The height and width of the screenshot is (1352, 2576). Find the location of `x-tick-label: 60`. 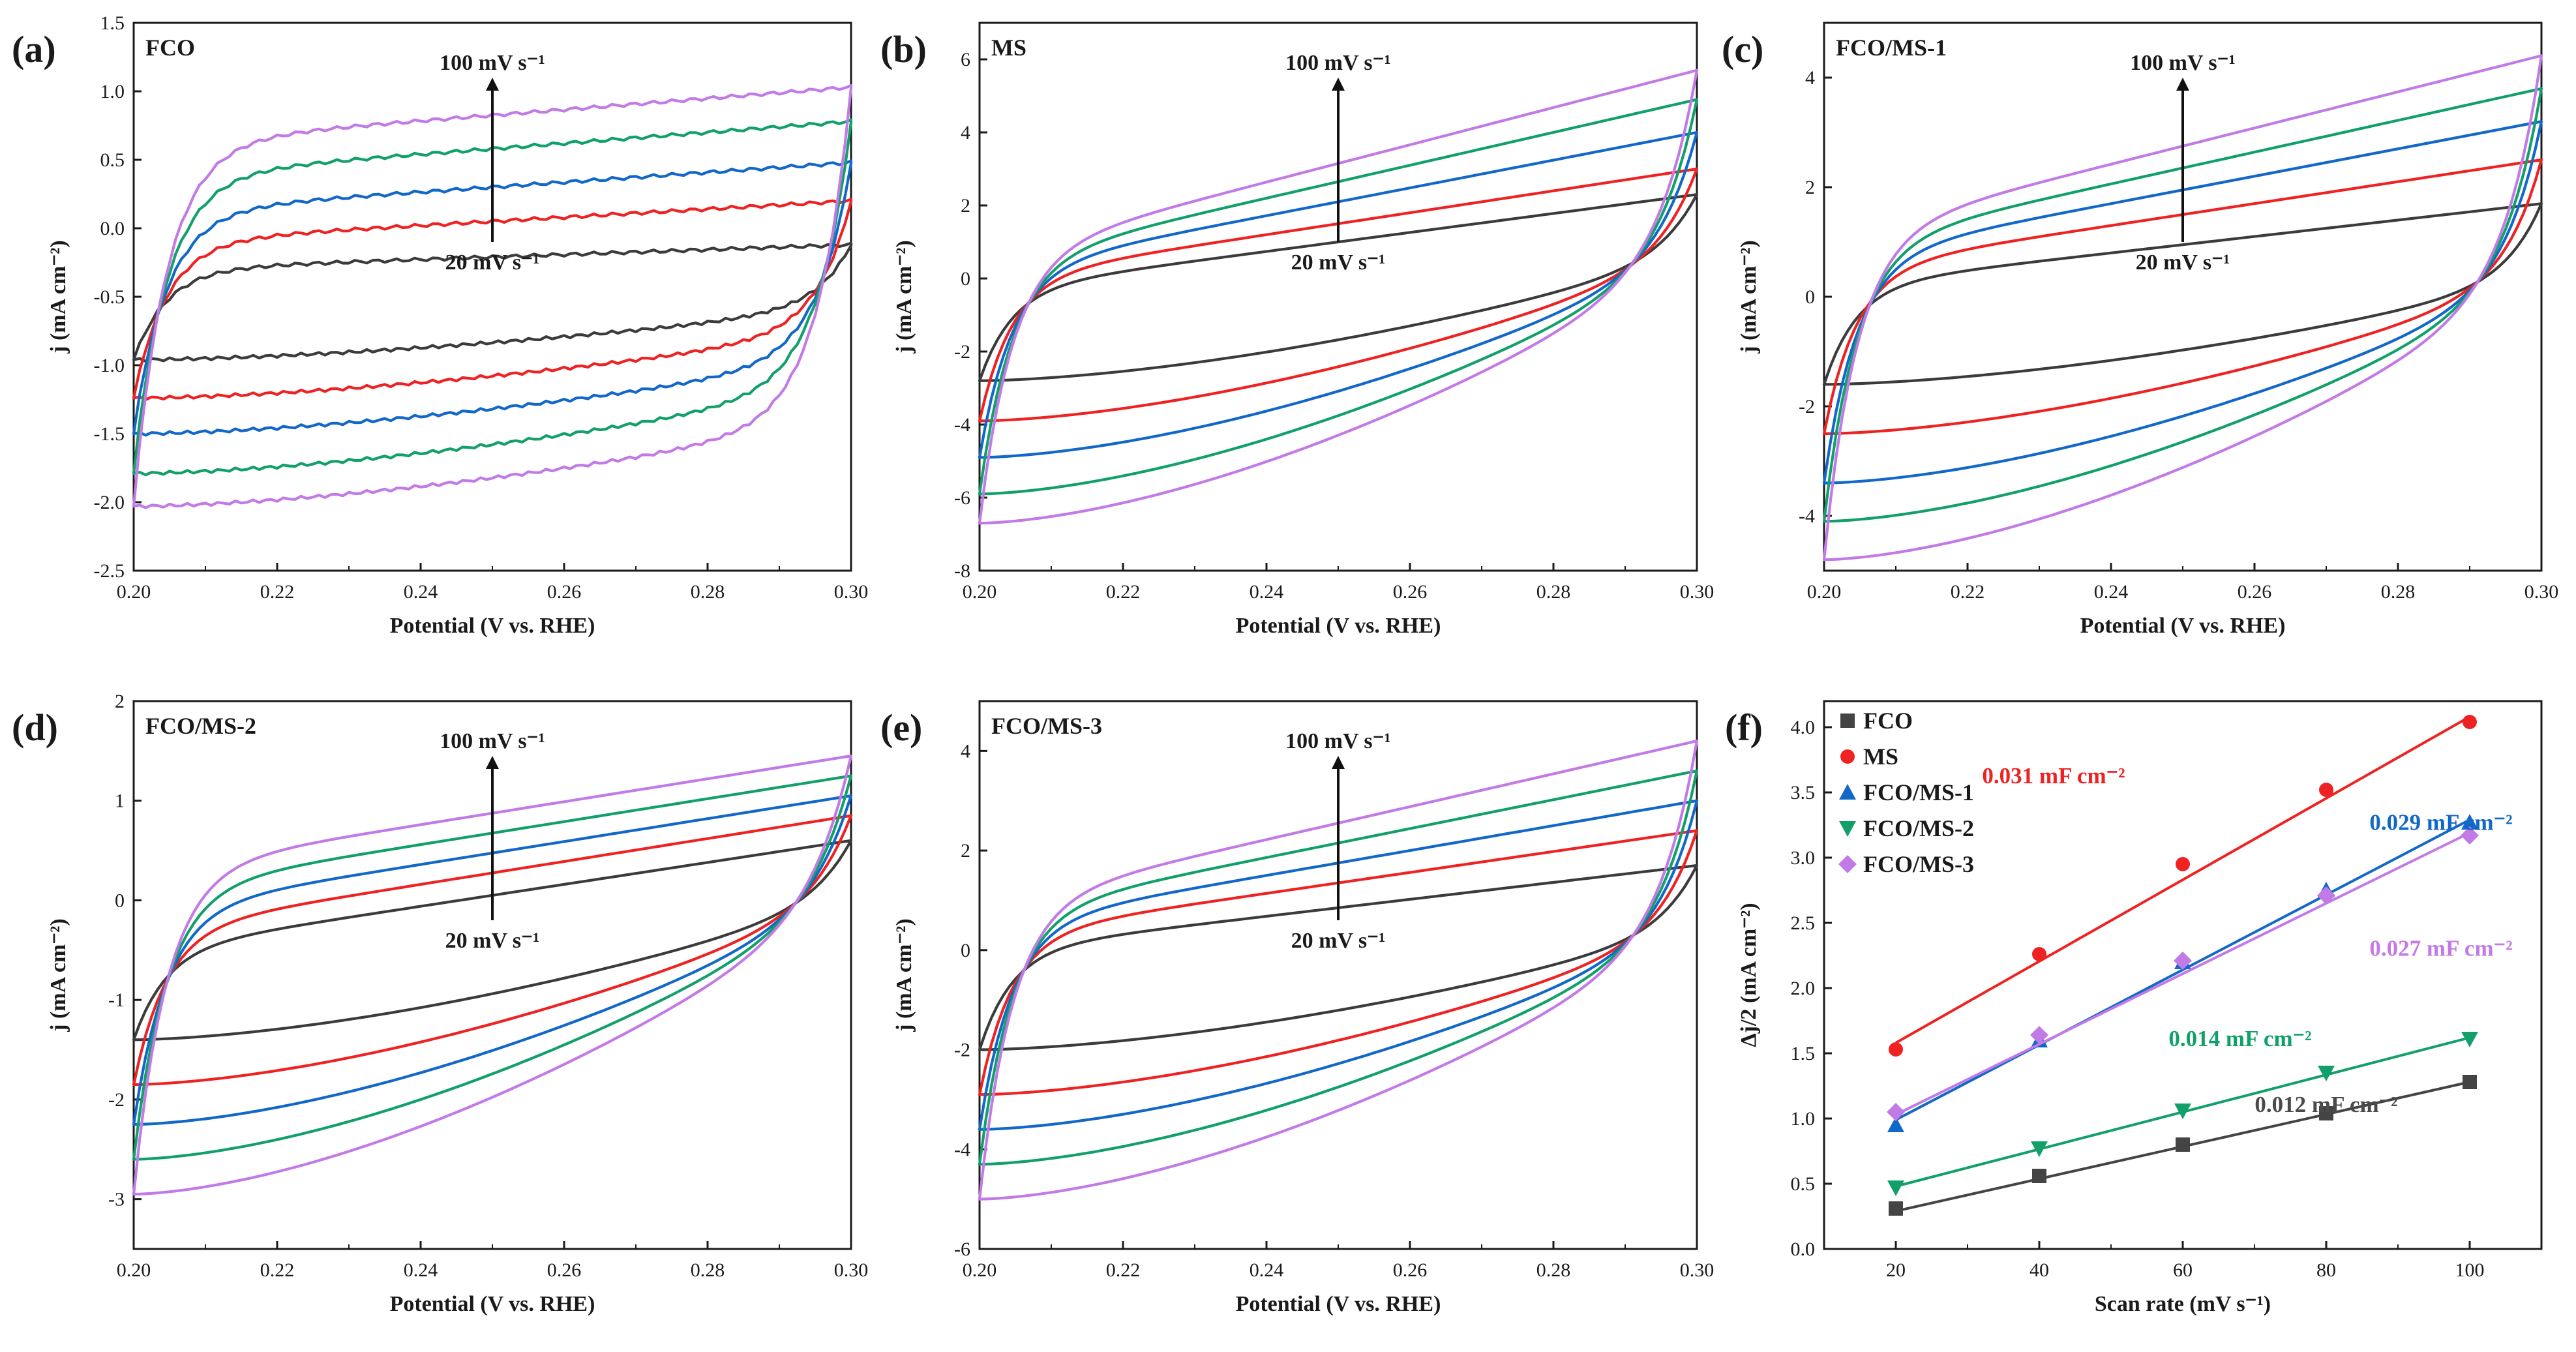

x-tick-label: 60 is located at coordinates (2183, 1270).